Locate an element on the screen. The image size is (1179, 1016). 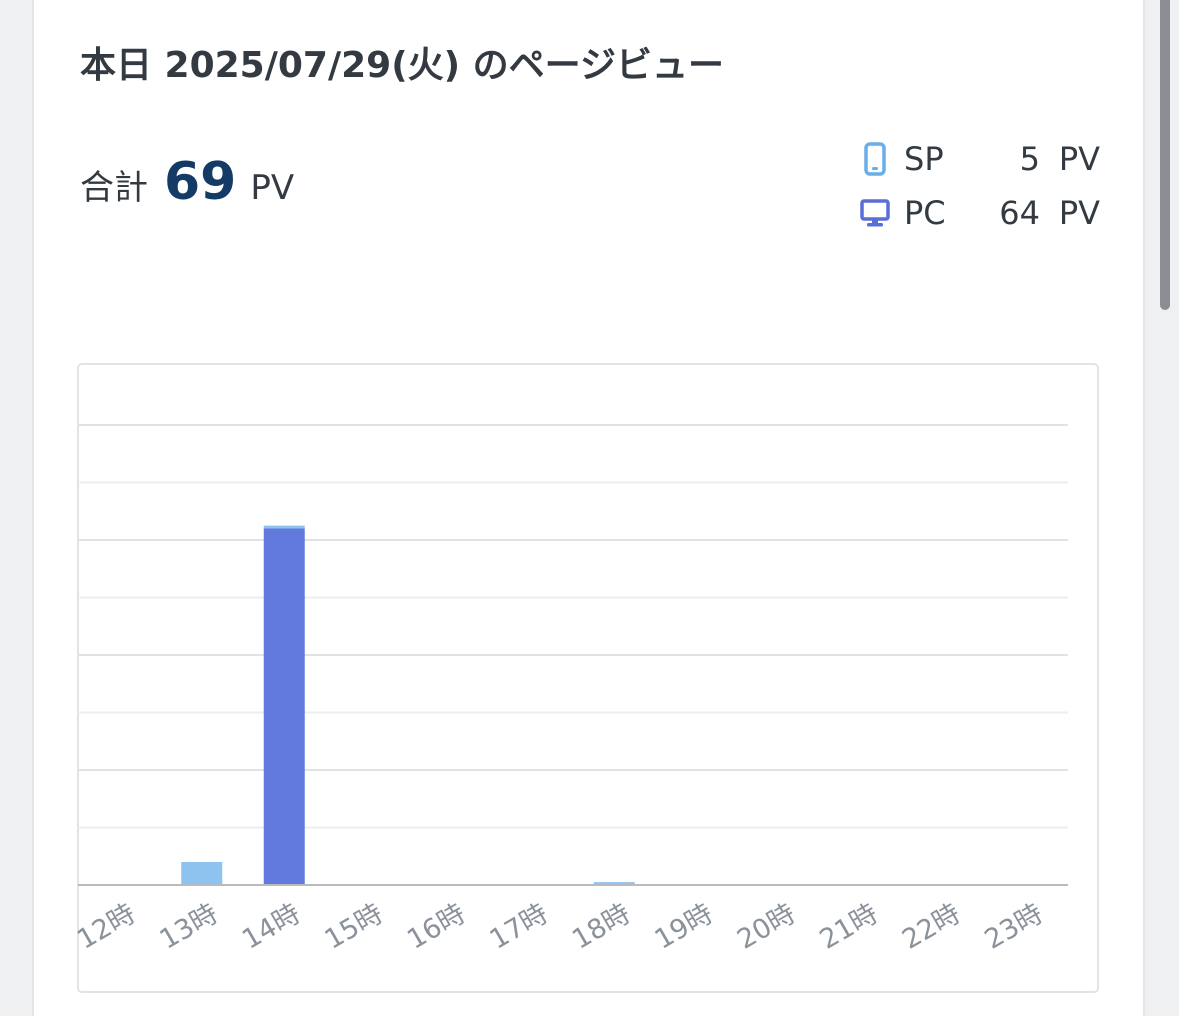
breakdown-unit-pc: PV is located at coordinates (1079, 213).